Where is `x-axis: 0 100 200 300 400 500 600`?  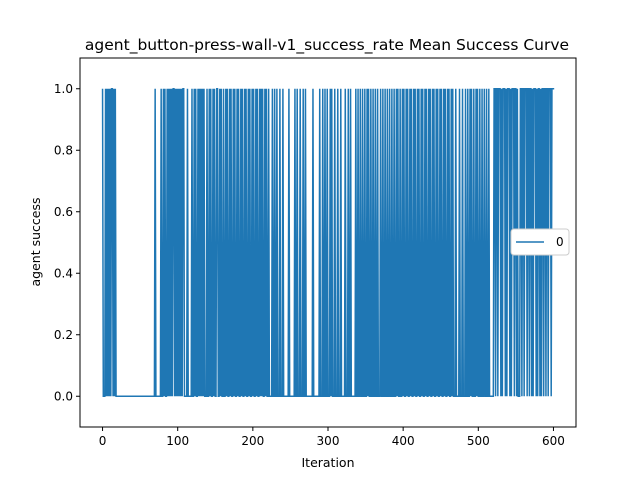 x-axis: 0 100 200 300 400 500 600 is located at coordinates (332, 437).